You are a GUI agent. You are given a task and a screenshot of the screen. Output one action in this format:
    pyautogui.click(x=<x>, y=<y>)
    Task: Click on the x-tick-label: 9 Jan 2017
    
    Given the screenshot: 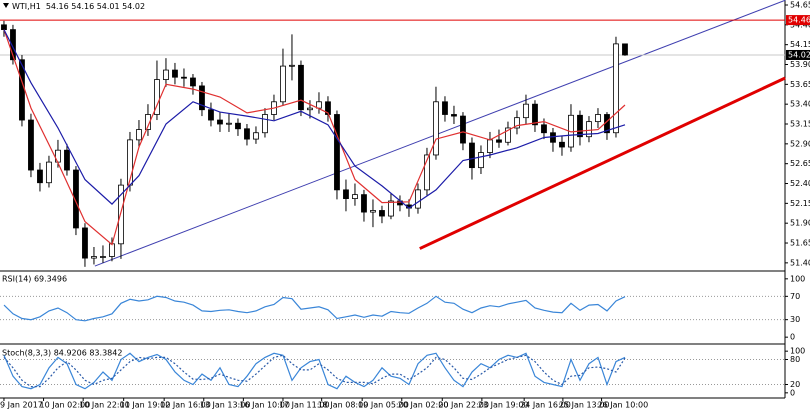 What is the action you would take?
    pyautogui.click(x=21, y=405)
    